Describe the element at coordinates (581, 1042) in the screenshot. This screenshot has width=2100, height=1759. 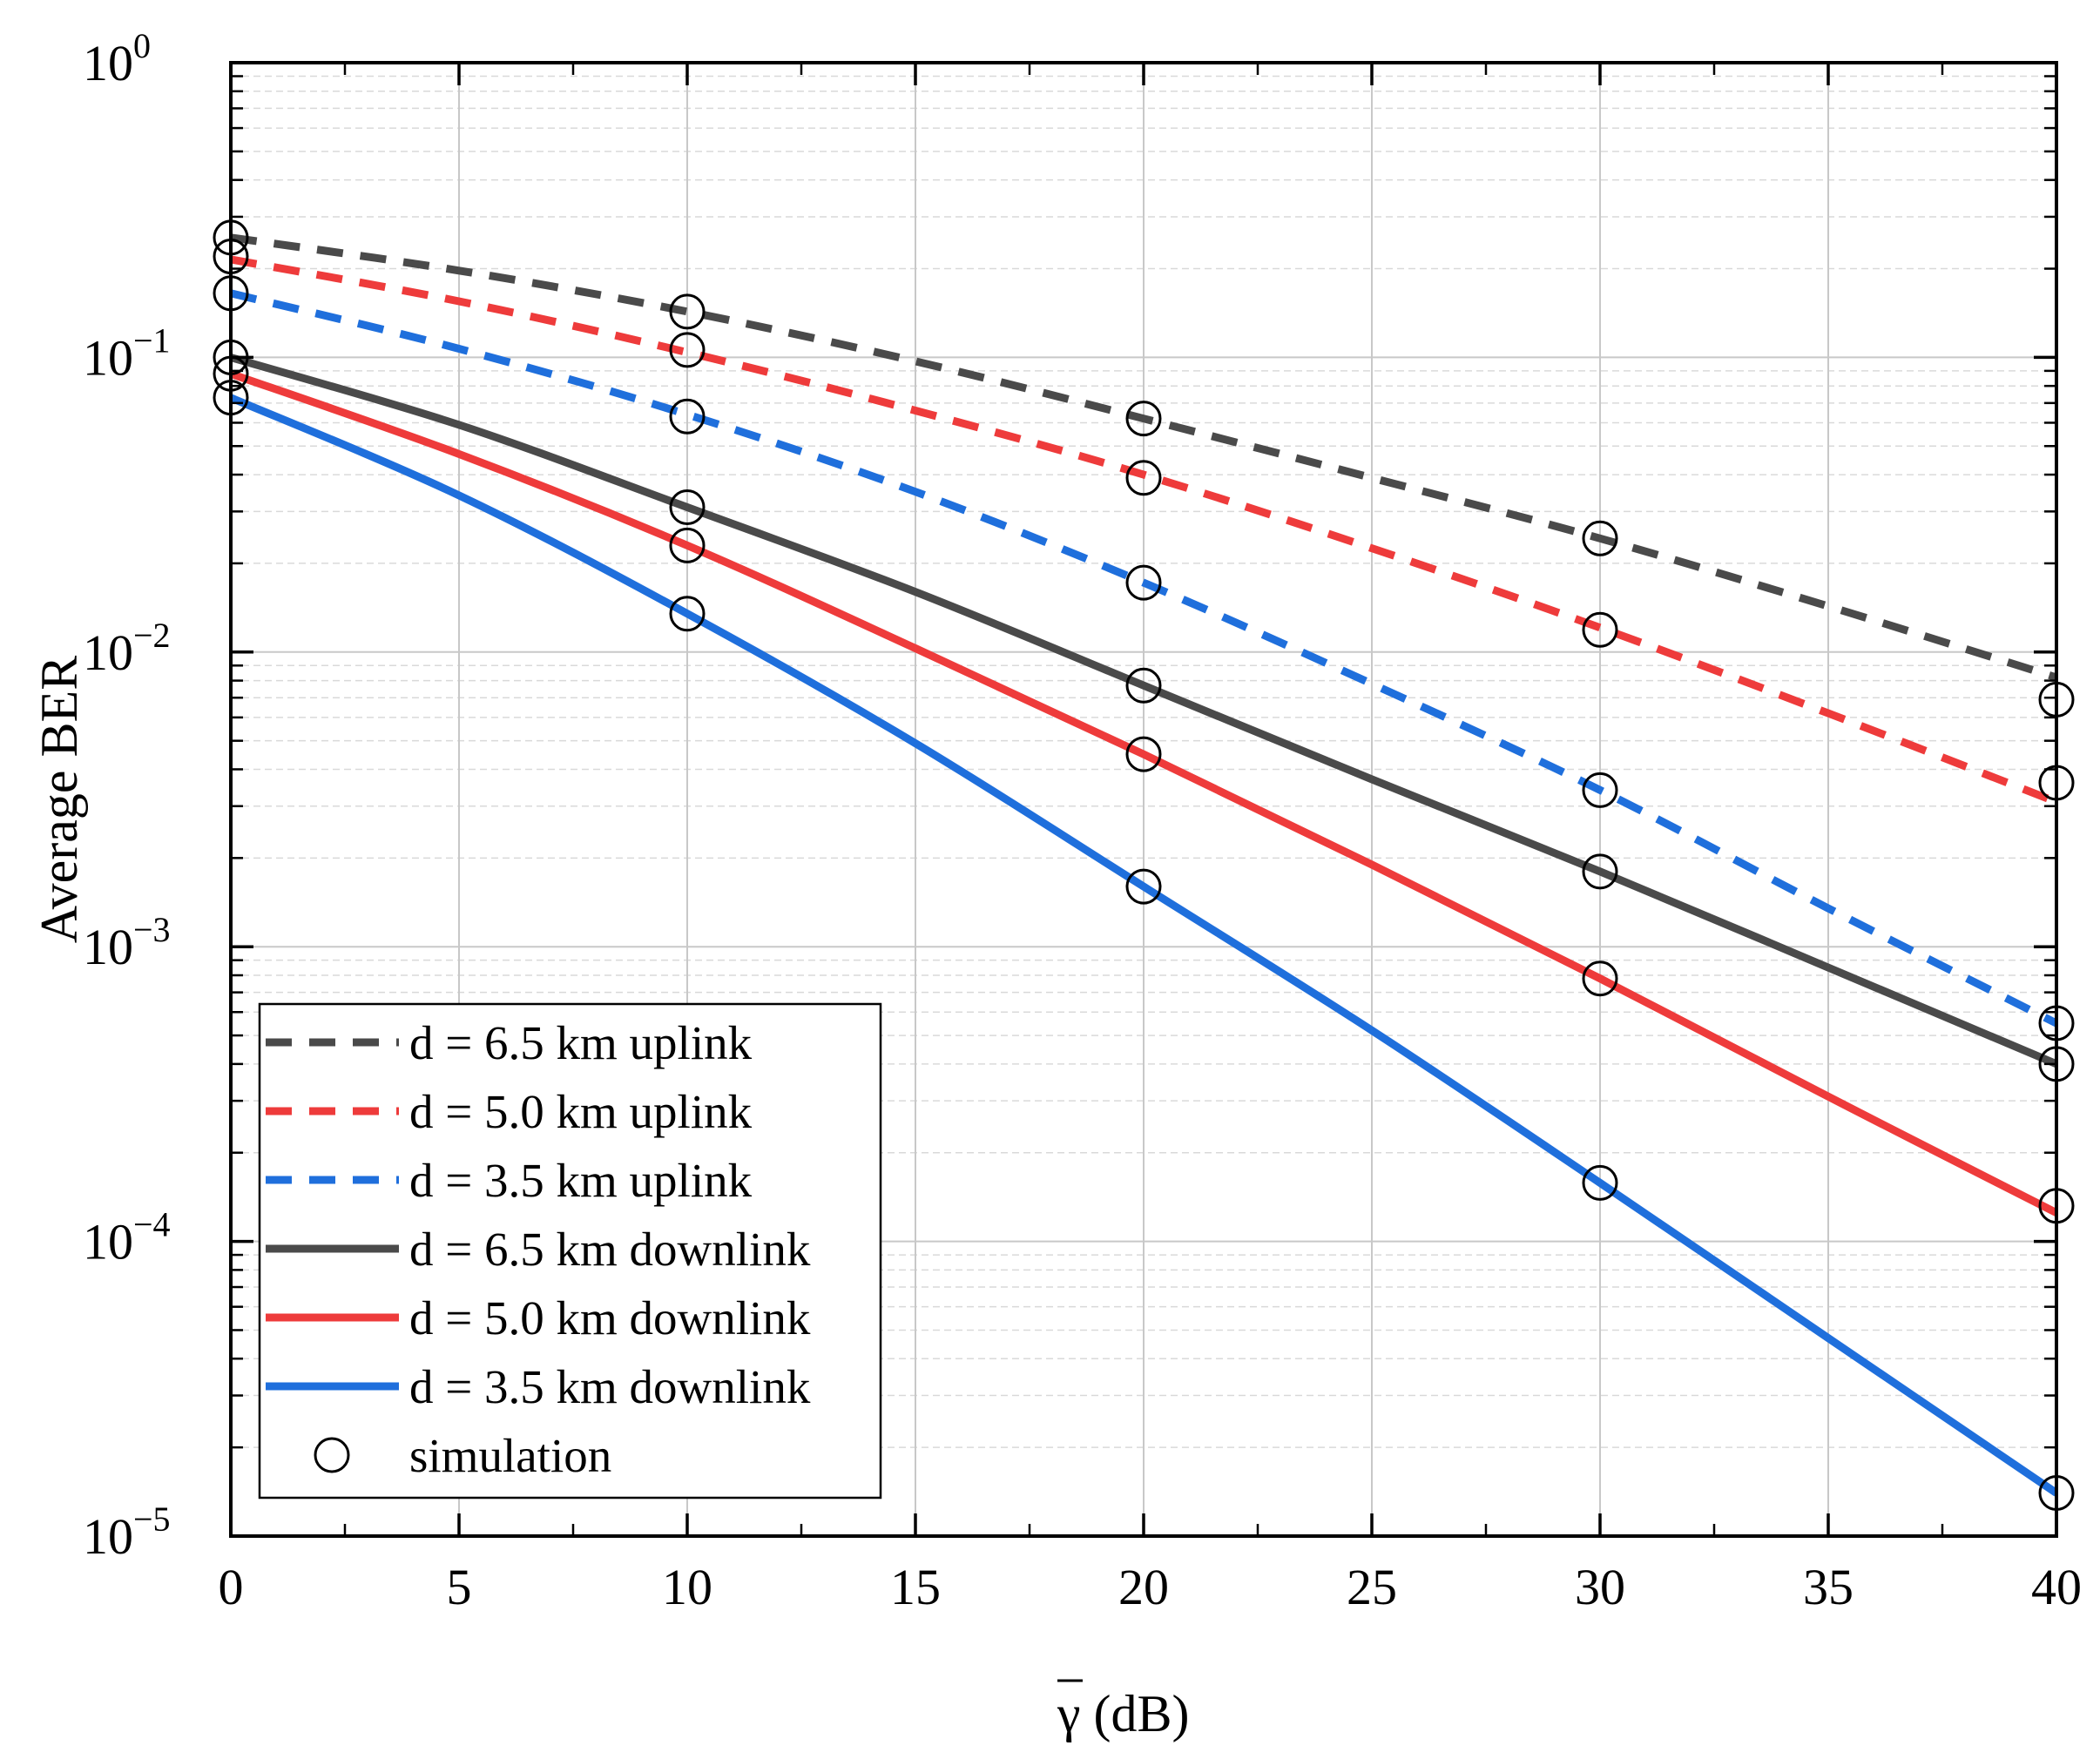
I see `legend-label: d = 6.5 km uplink` at that location.